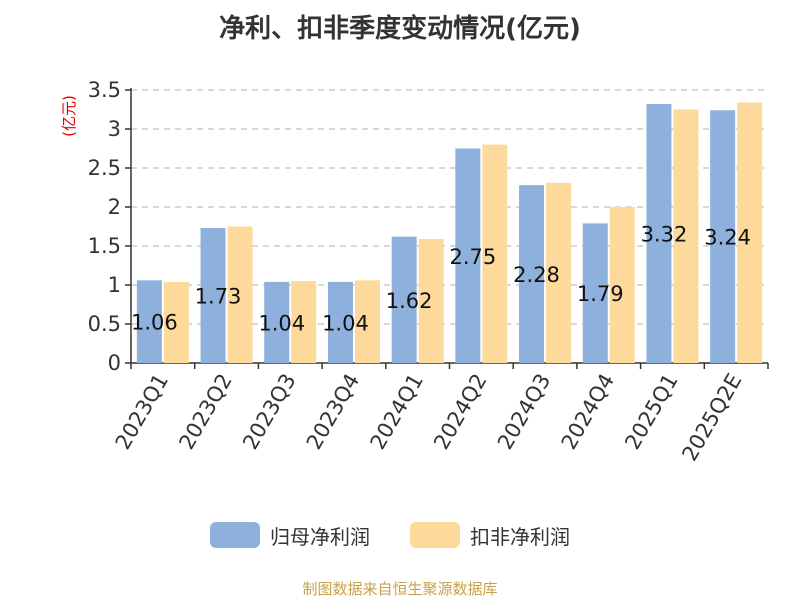 The height and width of the screenshot is (600, 800). I want to click on y-tick-label-1: 0.5, so click(104, 324).